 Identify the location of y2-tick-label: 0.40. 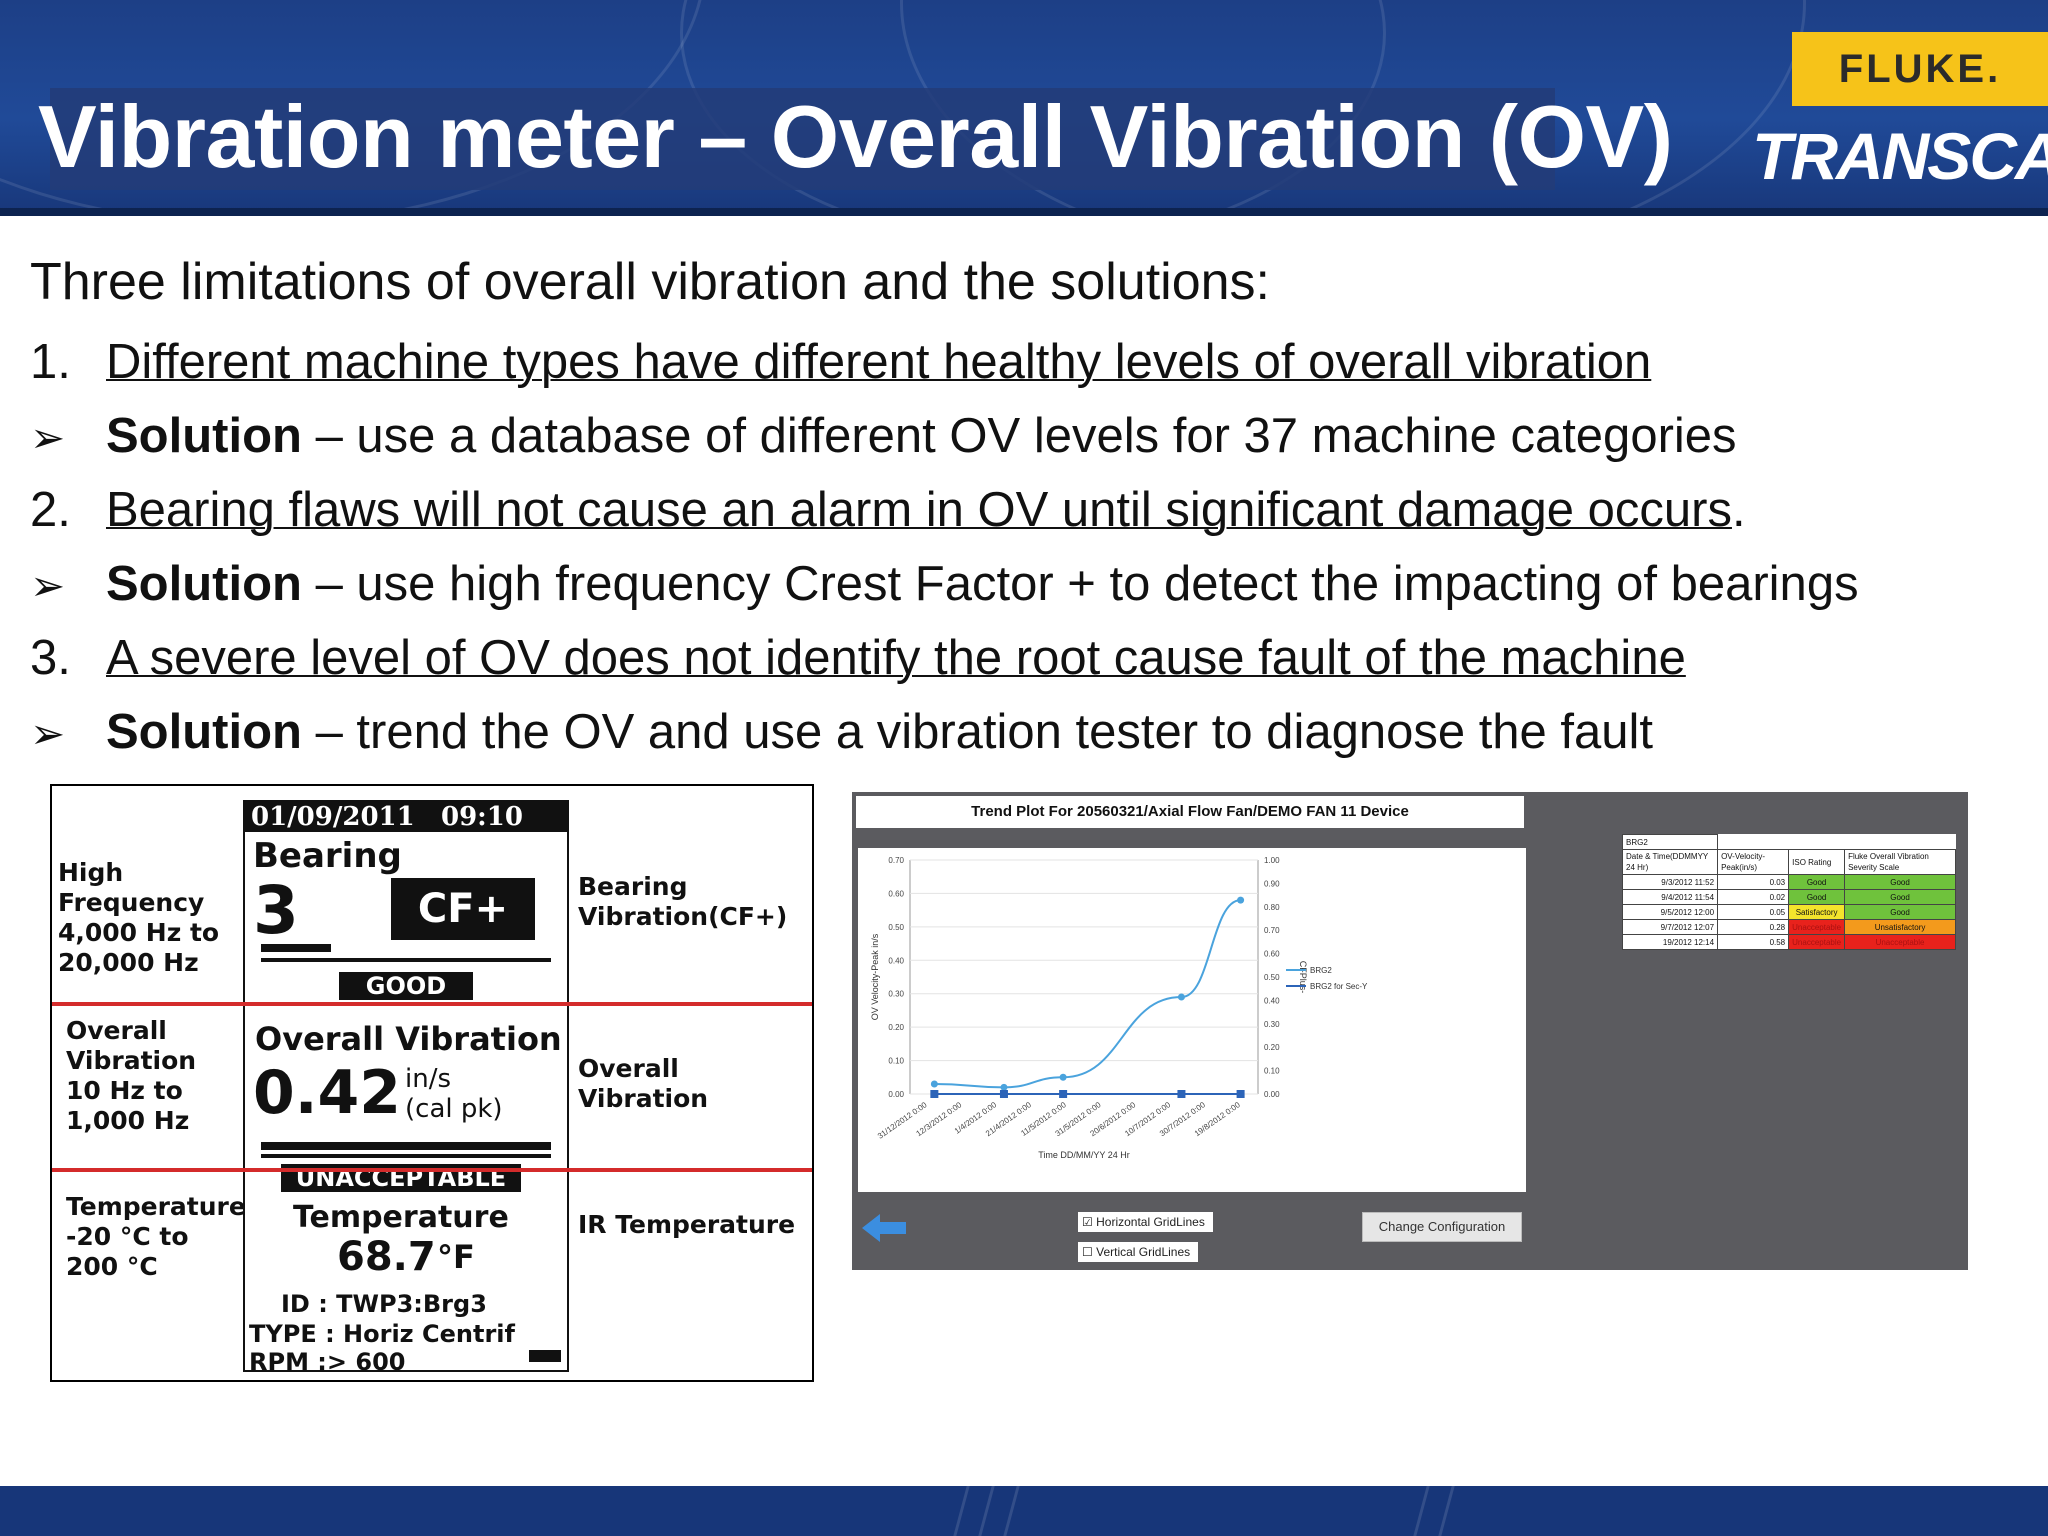
(1272, 1000).